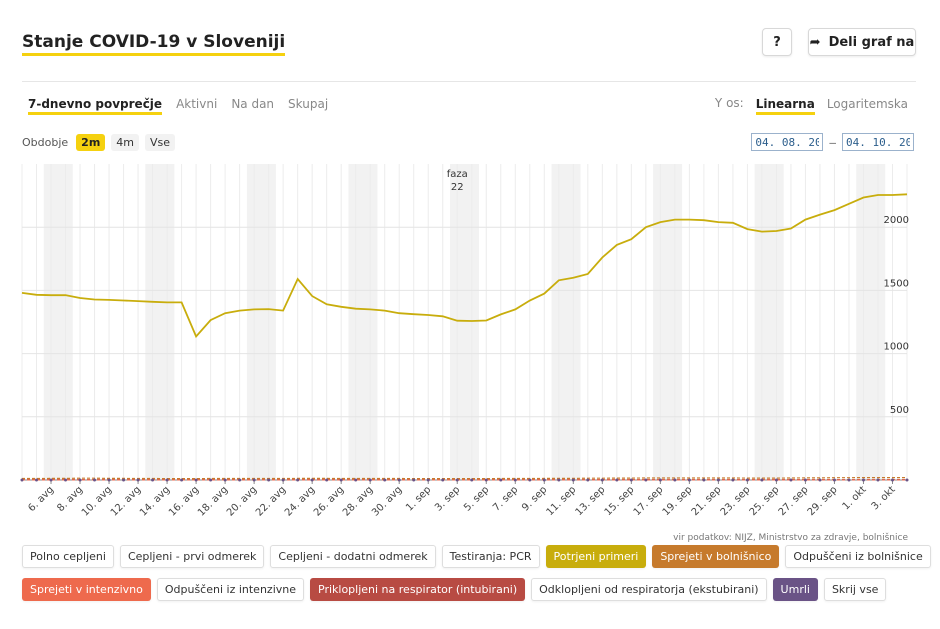  What do you see at coordinates (155, 501) in the screenshot?
I see `x-tick-label: 14. avg` at bounding box center [155, 501].